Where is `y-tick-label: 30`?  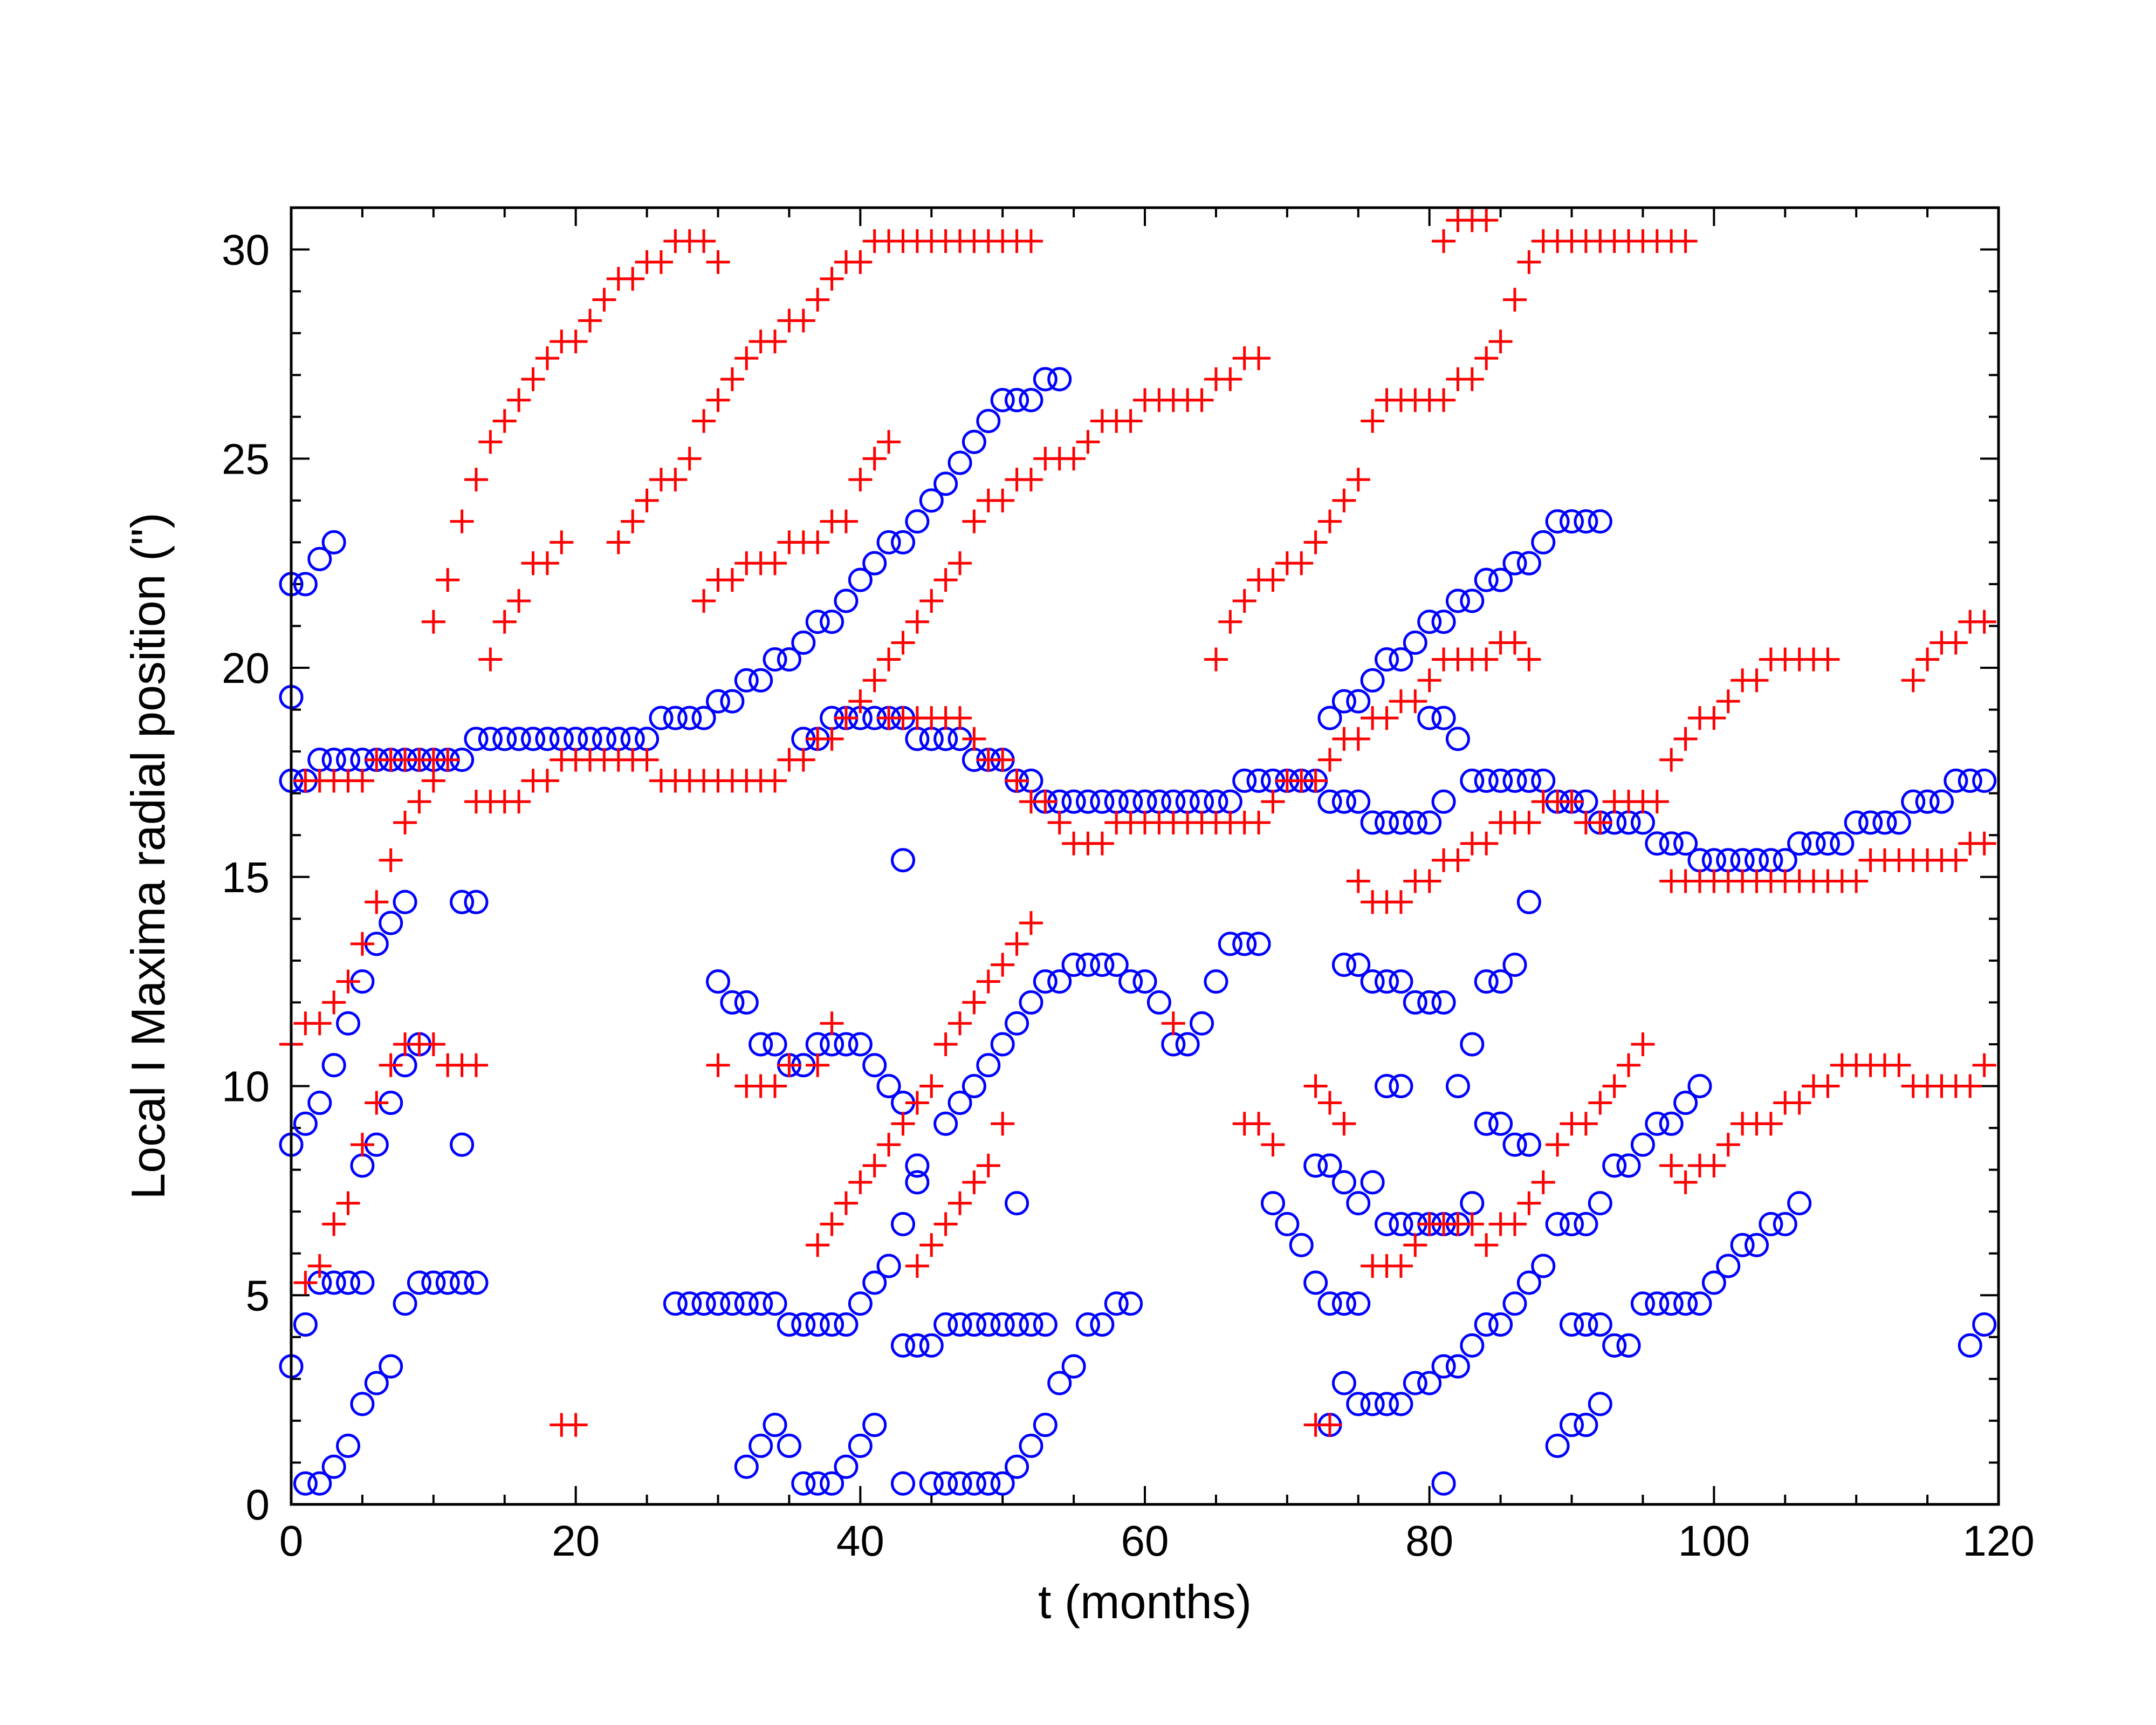 y-tick-label: 30 is located at coordinates (246, 250).